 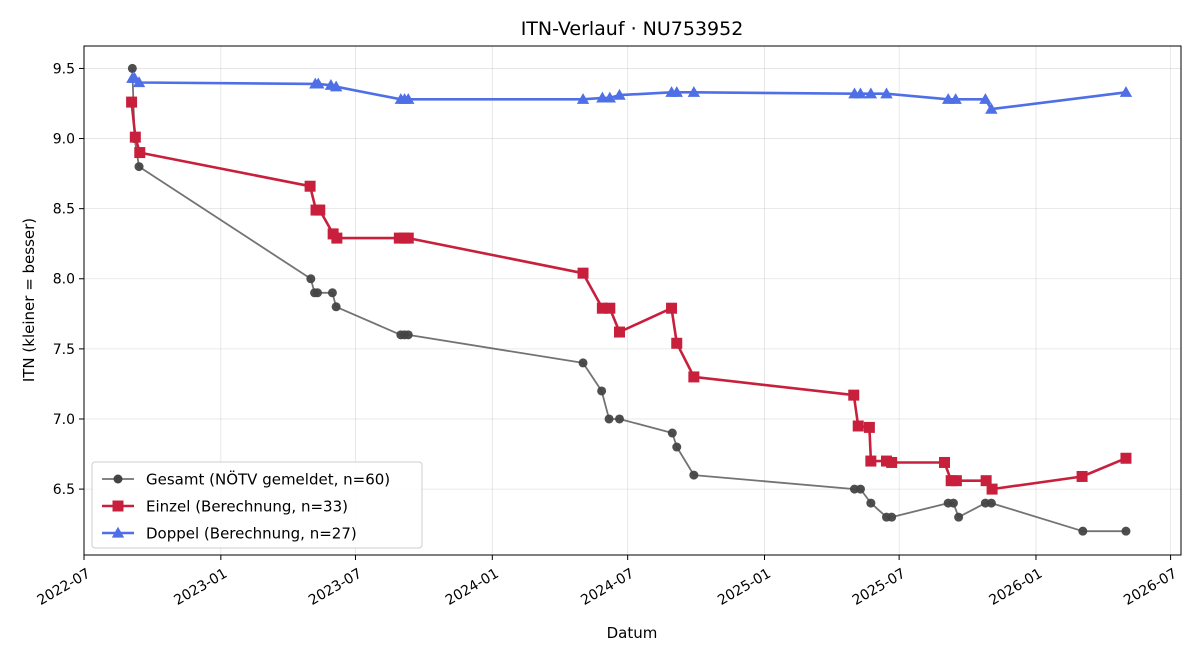 I want to click on x-tick-label: 2026-01, so click(x=1016, y=587).